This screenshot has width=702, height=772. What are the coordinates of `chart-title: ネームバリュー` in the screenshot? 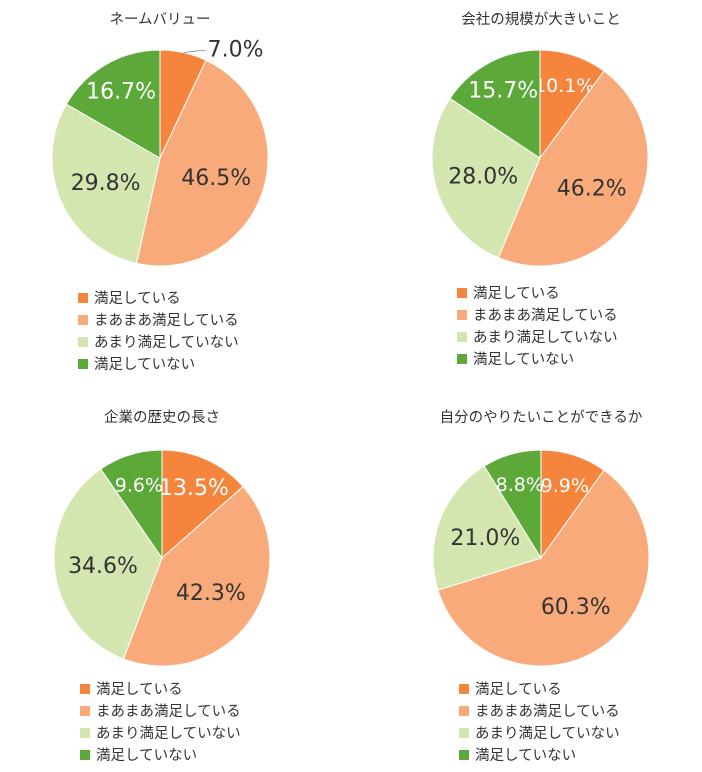 It's located at (159, 19).